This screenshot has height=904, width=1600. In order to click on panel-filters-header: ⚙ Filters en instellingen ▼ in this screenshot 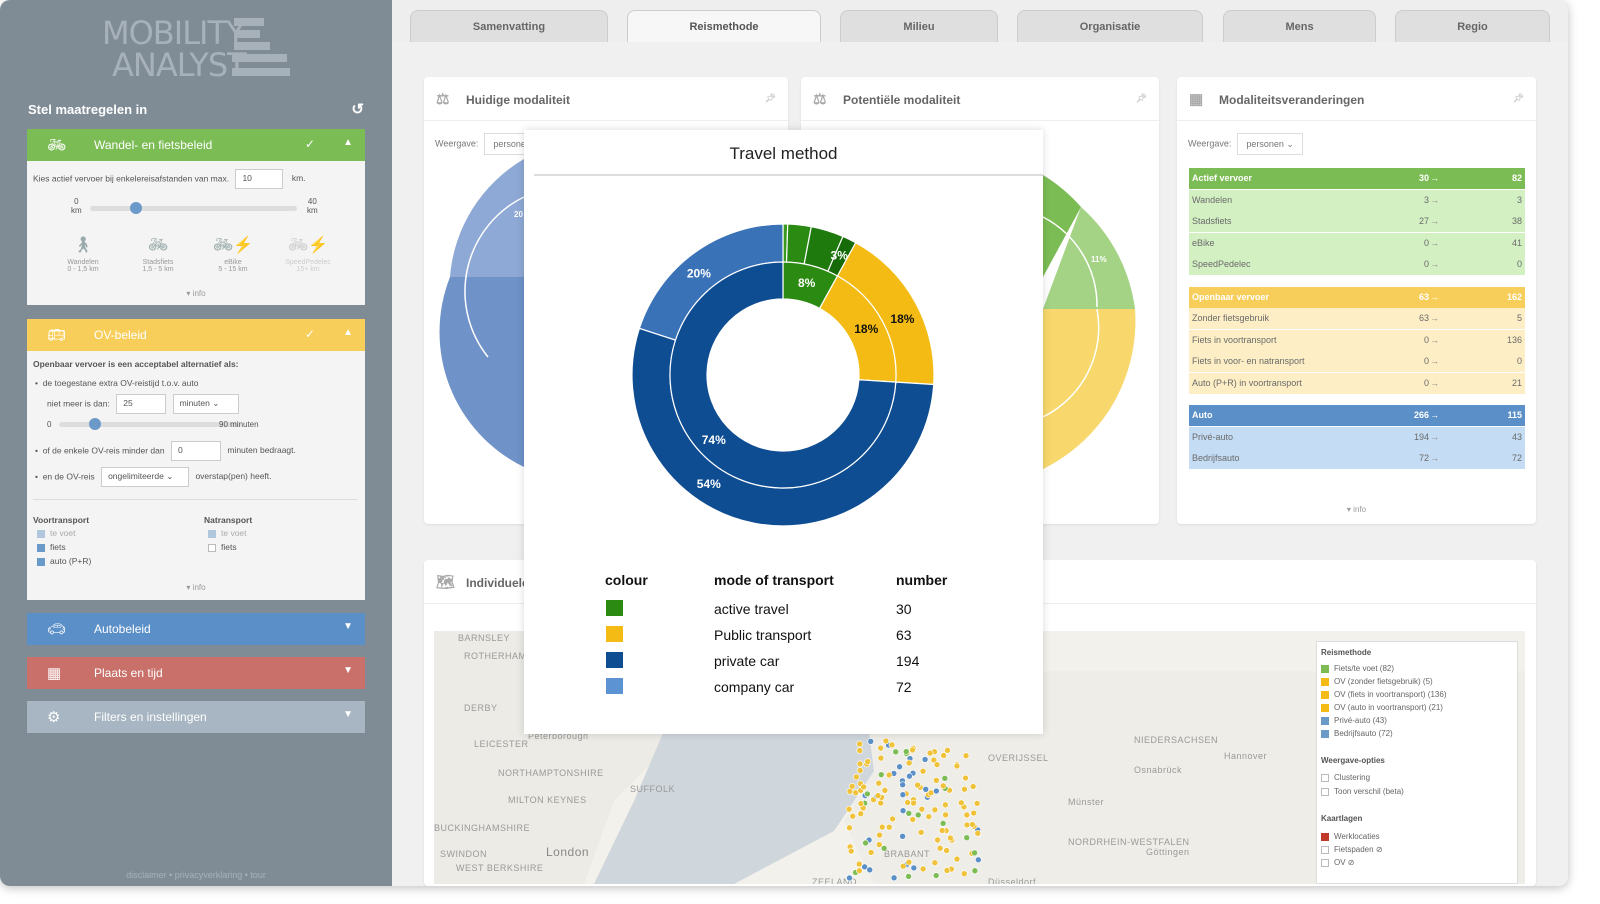, I will do `click(196, 717)`.